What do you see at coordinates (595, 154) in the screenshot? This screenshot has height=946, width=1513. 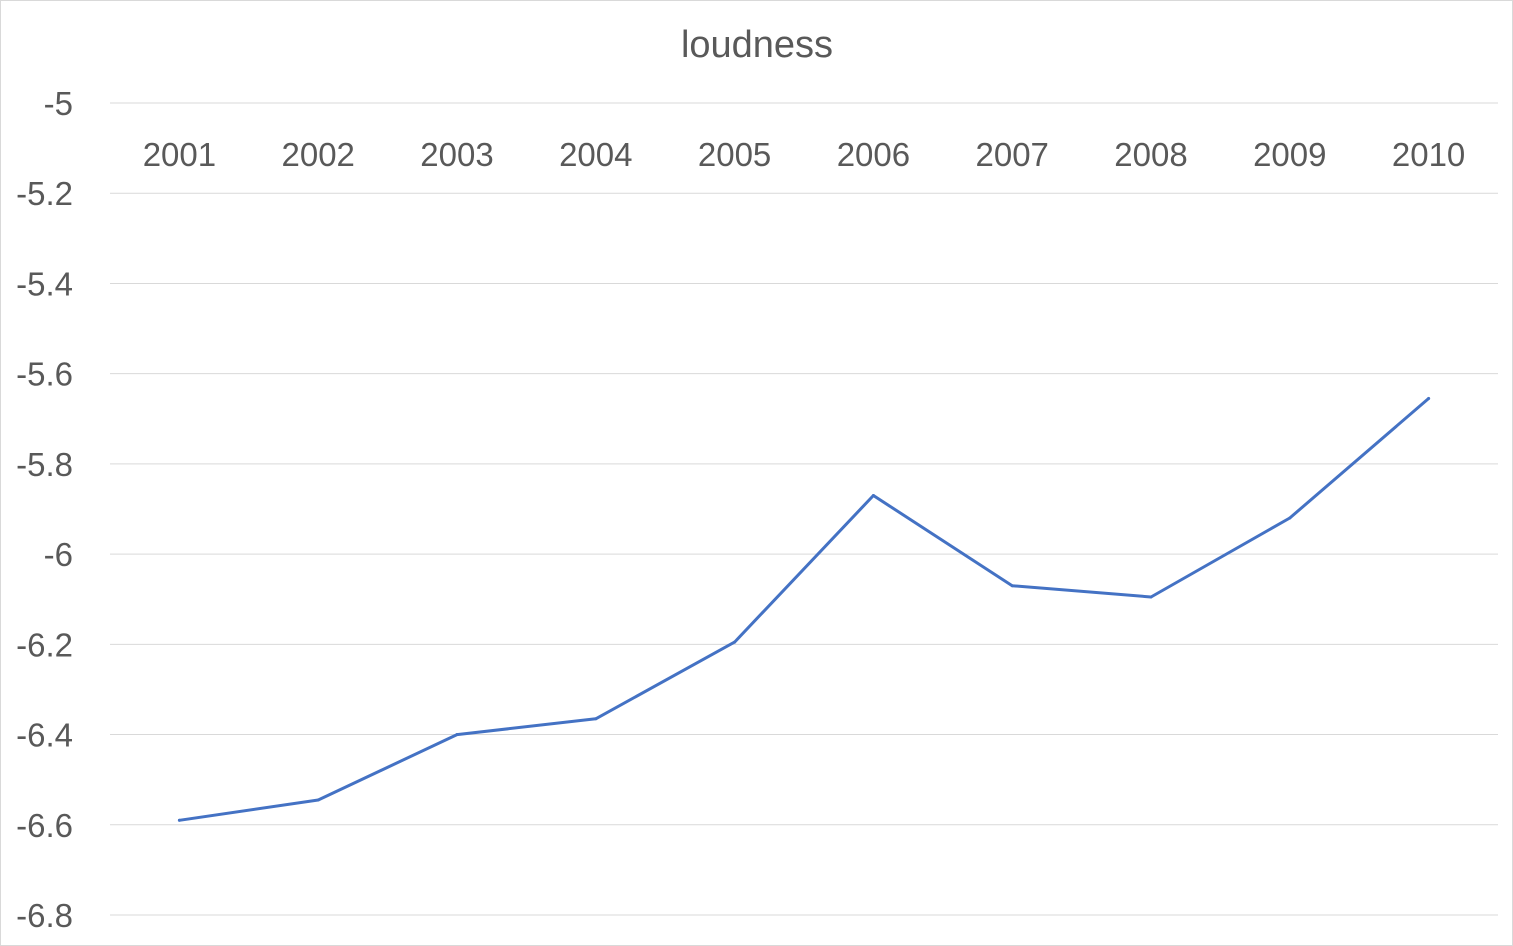 I see `x-tick-label: 2004` at bounding box center [595, 154].